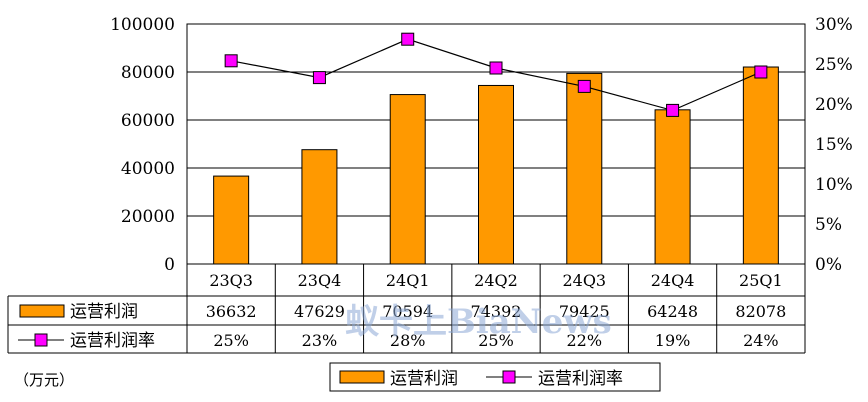 Image resolution: width=868 pixels, height=402 pixels. What do you see at coordinates (584, 311) in the screenshot?
I see `data-label-profit: 79425` at bounding box center [584, 311].